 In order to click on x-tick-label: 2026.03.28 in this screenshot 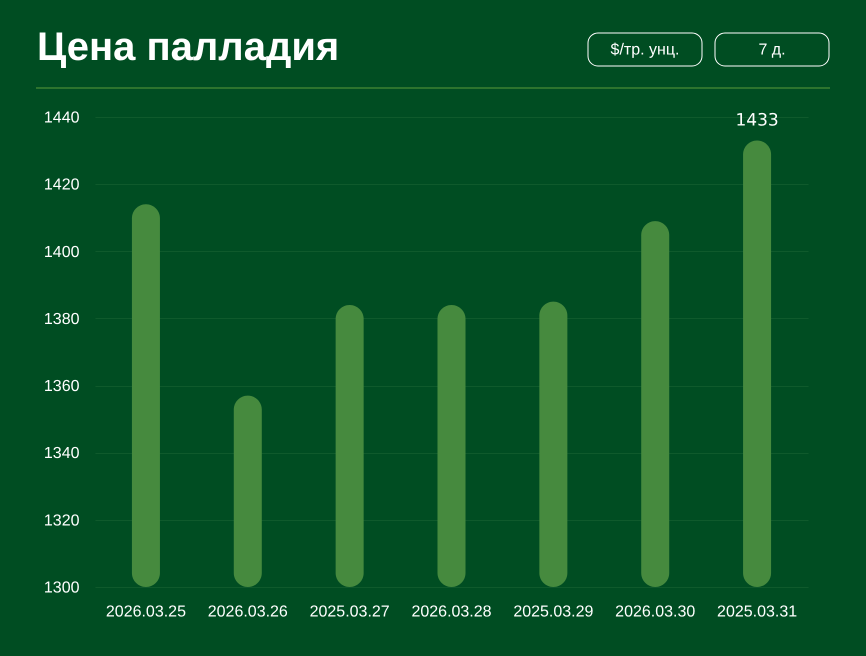, I will do `click(451, 612)`.